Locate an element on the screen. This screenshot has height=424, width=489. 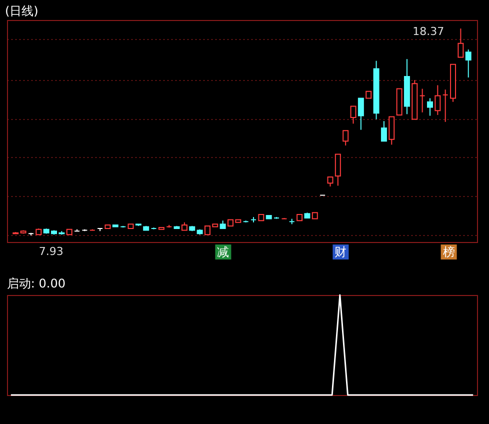
text: 减 is located at coordinates (223, 252).